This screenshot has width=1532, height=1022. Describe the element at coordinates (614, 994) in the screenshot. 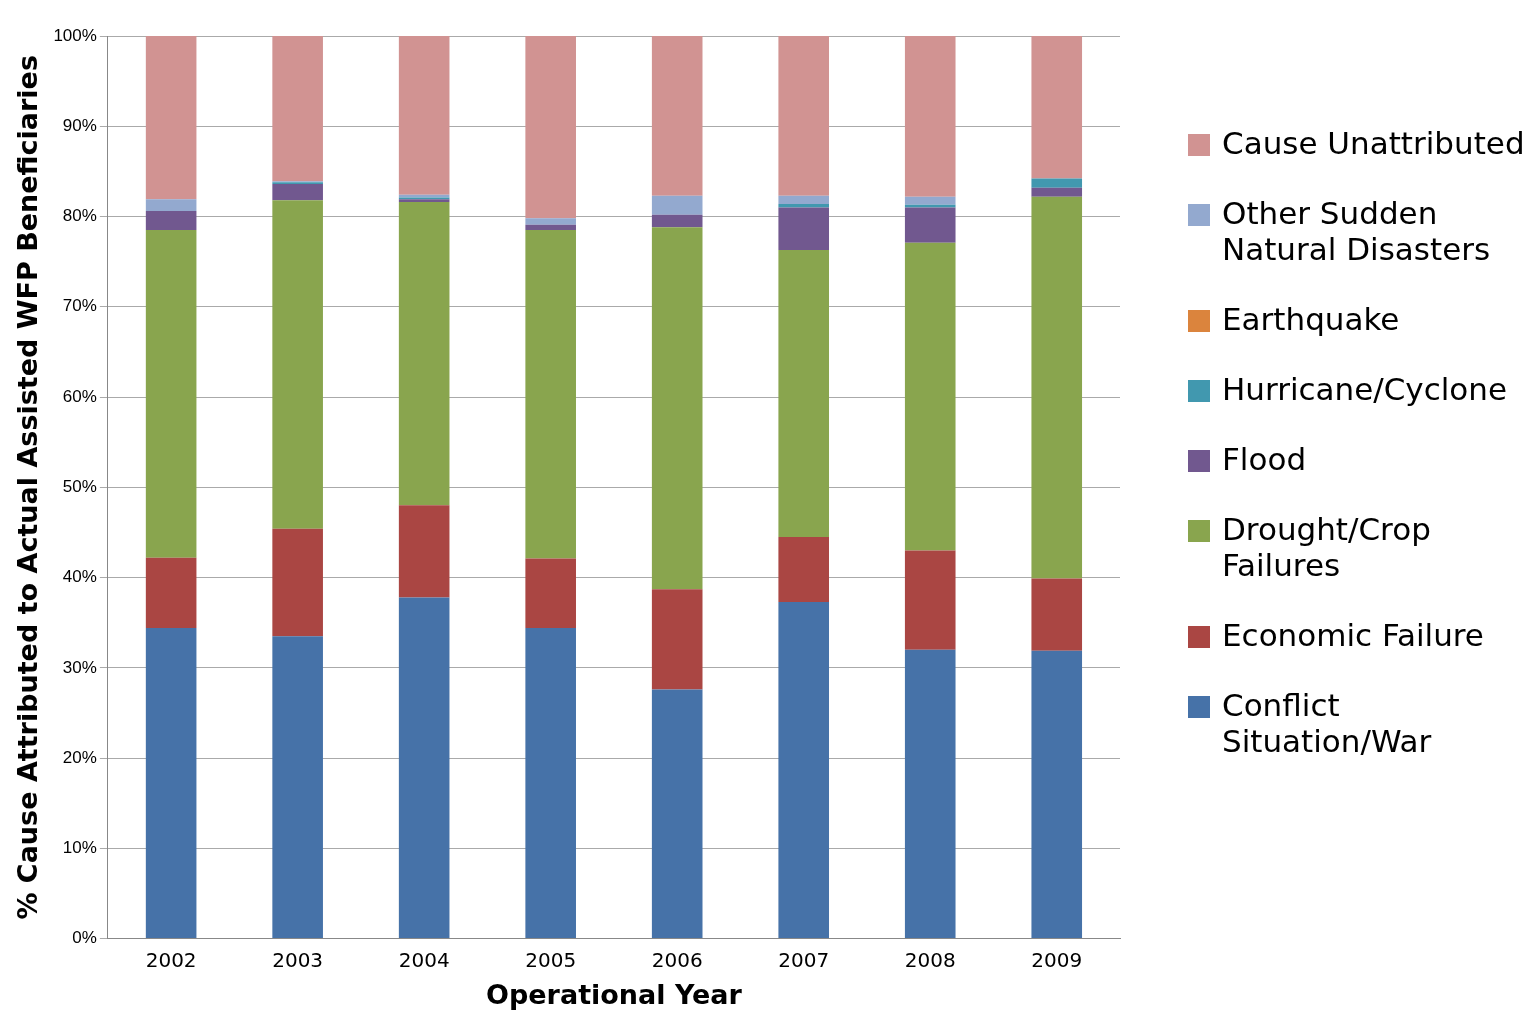

I see `x-axis-title: Operational Year` at that location.